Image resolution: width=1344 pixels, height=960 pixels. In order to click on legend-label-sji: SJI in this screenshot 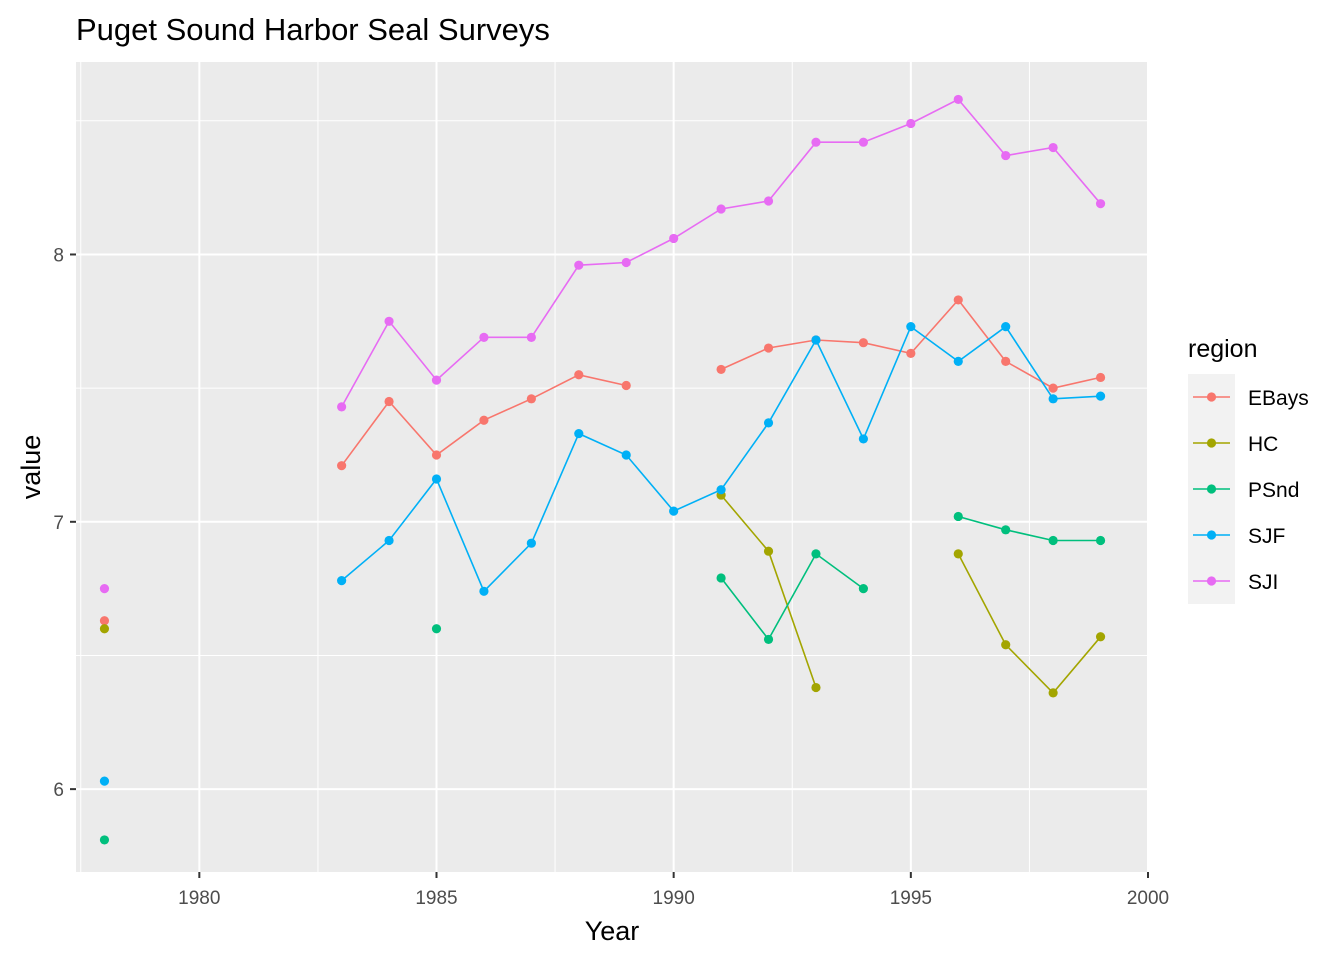, I will do `click(1263, 582)`.